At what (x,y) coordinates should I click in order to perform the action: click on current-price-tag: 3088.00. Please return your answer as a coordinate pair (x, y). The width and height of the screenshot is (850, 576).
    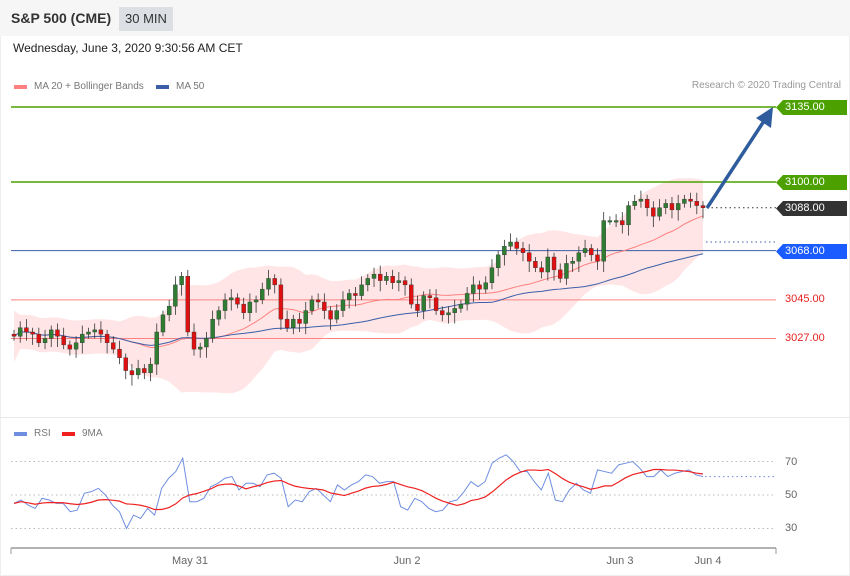
    Looking at the image, I should click on (811, 208).